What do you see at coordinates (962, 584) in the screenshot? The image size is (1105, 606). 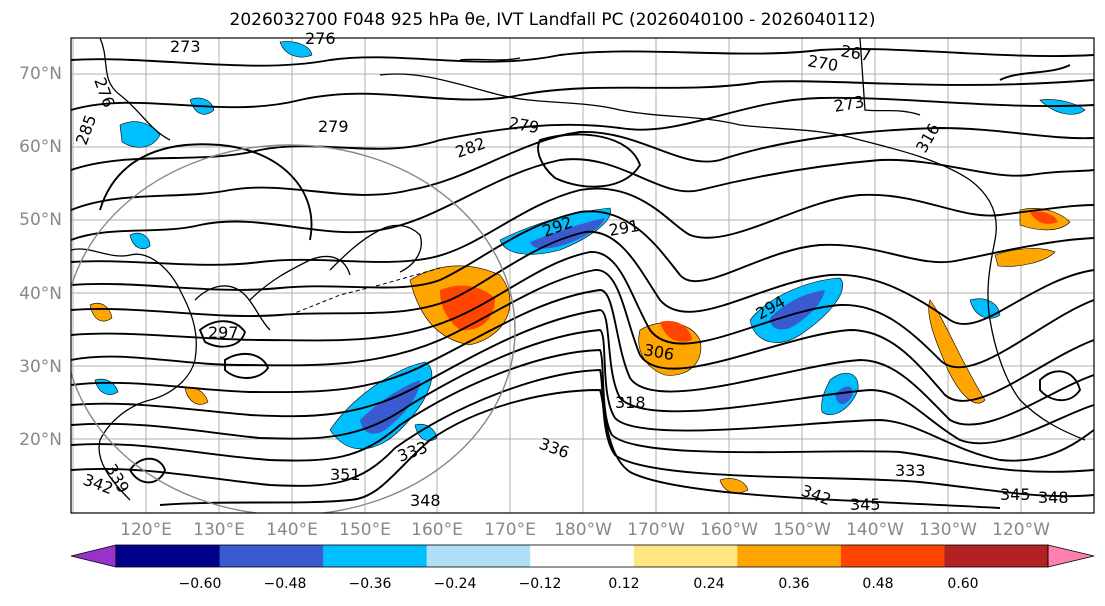 I see `colorbar-tick: 0.60` at bounding box center [962, 584].